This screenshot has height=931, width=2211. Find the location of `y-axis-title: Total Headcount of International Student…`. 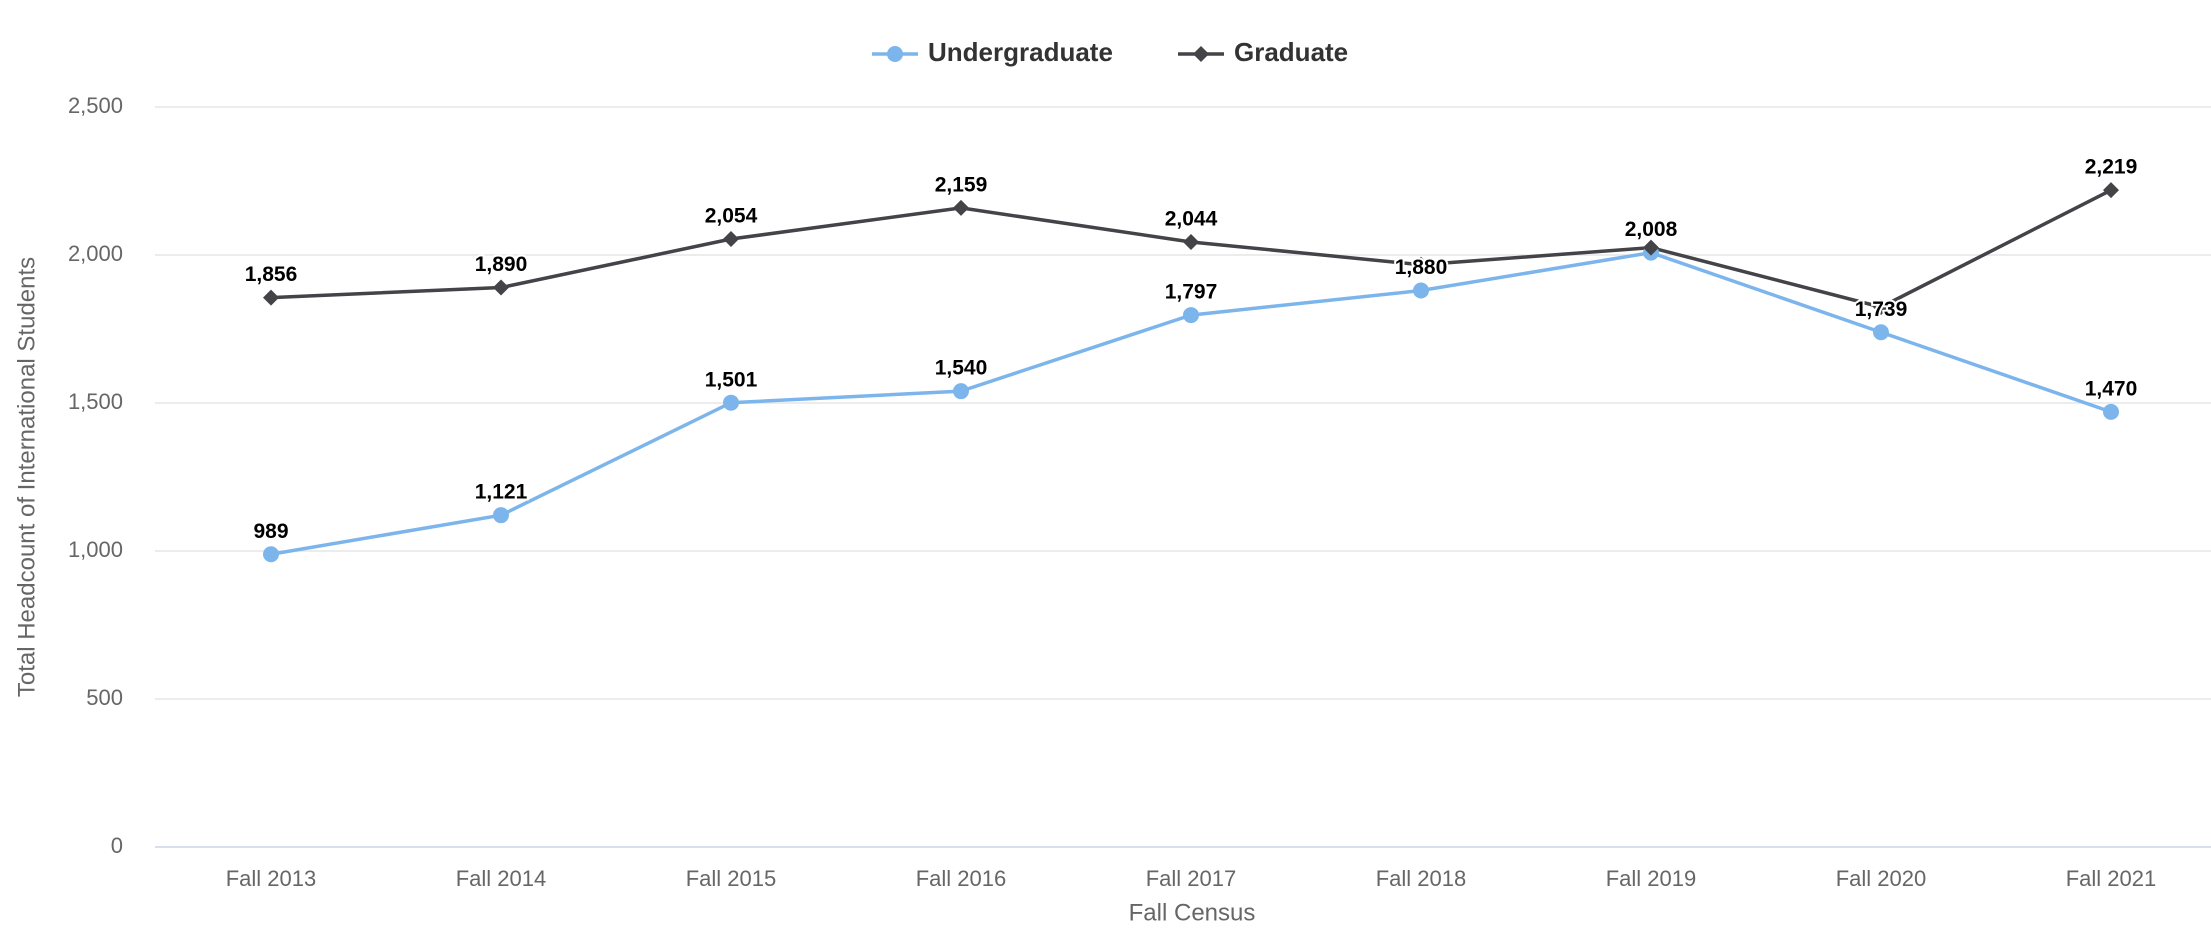

y-axis-title: Total Headcount of International Student… is located at coordinates (26, 477).